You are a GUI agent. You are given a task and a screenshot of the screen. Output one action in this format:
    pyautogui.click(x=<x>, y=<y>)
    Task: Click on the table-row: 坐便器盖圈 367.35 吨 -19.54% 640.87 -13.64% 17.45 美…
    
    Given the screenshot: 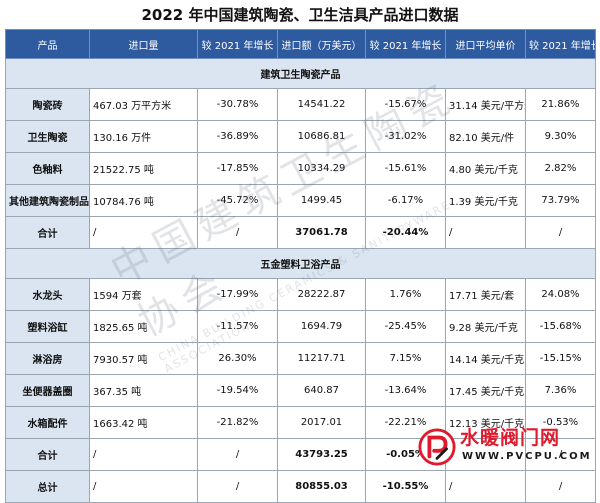 What is the action you would take?
    pyautogui.click(x=300, y=390)
    